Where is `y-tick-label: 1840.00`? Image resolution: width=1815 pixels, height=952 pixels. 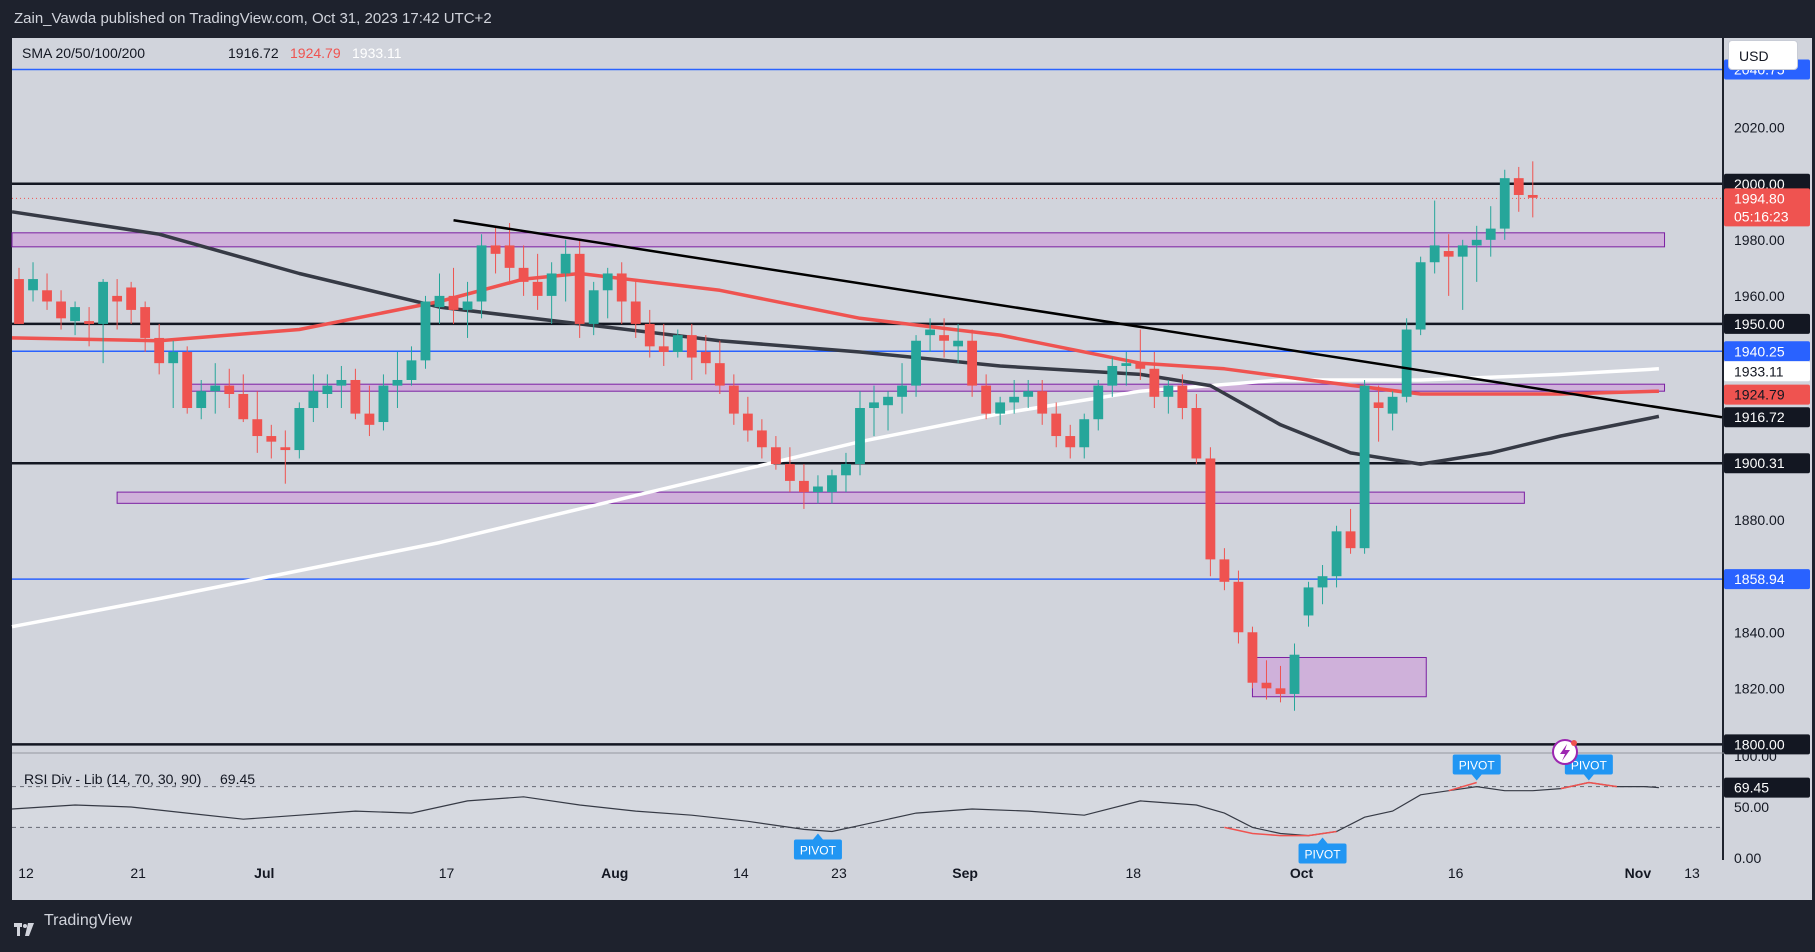 y-tick-label: 1840.00 is located at coordinates (1759, 632).